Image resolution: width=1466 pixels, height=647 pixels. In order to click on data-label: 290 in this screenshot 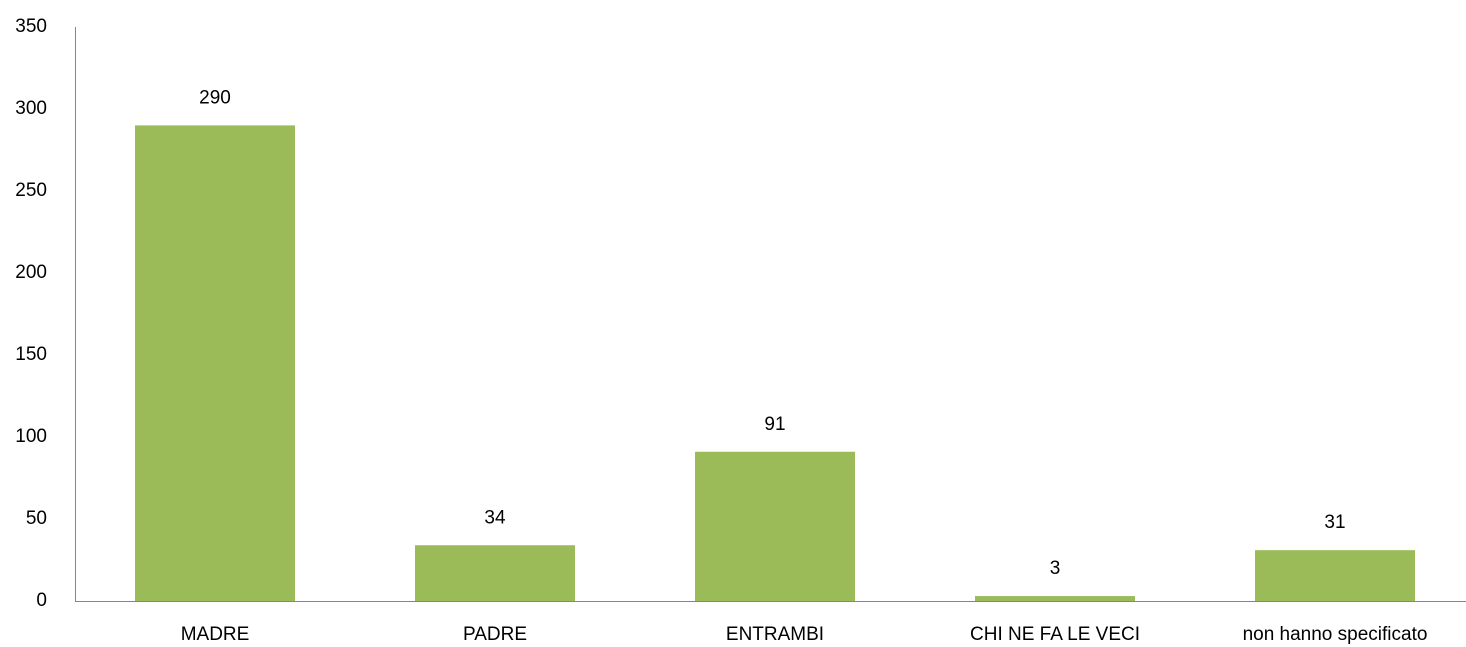, I will do `click(215, 97)`.